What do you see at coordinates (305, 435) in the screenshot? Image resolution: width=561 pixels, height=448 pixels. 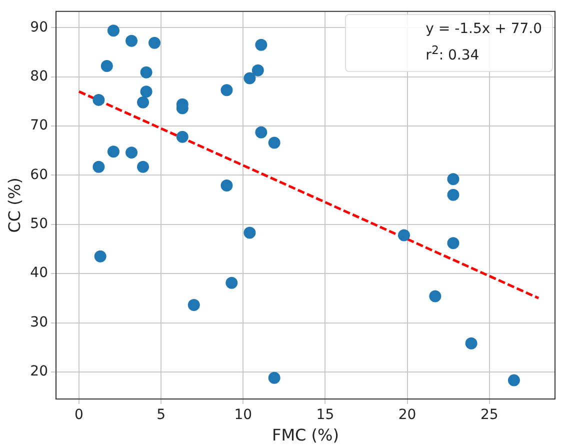 I see `x-axis-title: FMC (%)` at bounding box center [305, 435].